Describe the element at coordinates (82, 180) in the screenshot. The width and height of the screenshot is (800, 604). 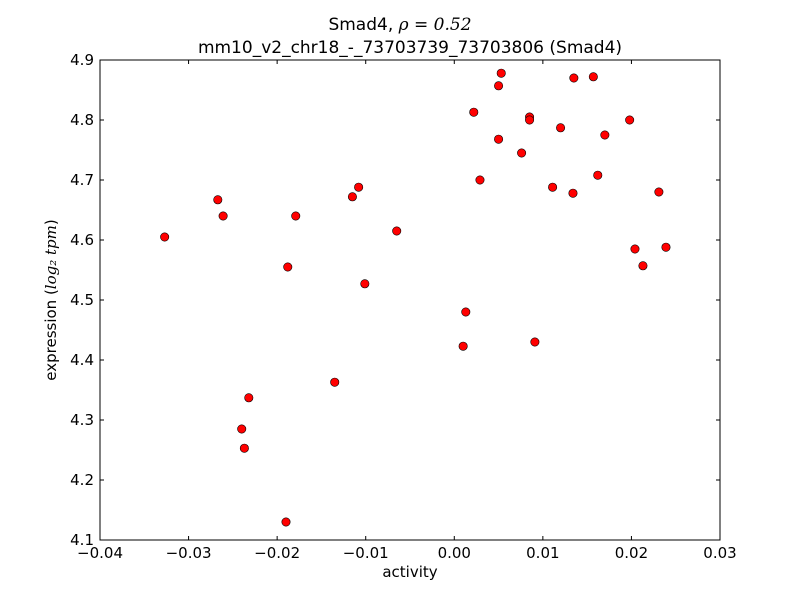
I see `y-tick-label: 4.7` at that location.